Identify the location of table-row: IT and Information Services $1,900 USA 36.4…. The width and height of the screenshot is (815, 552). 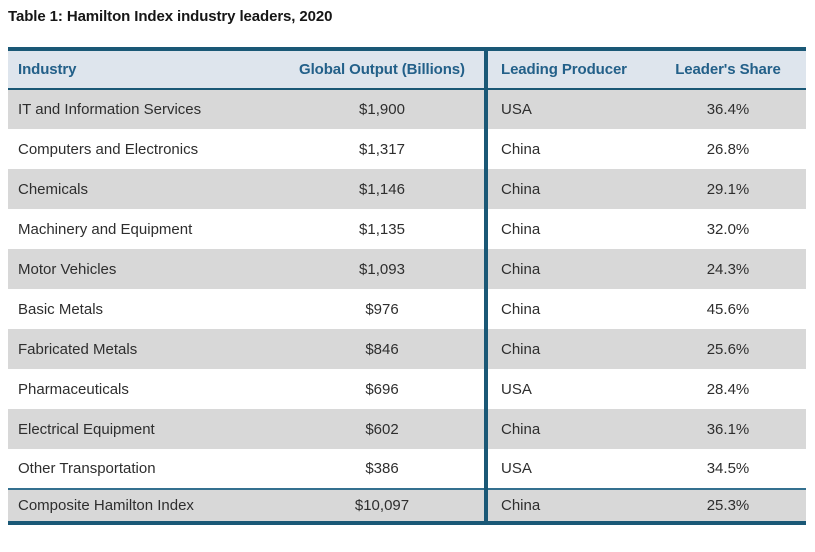
(407, 109).